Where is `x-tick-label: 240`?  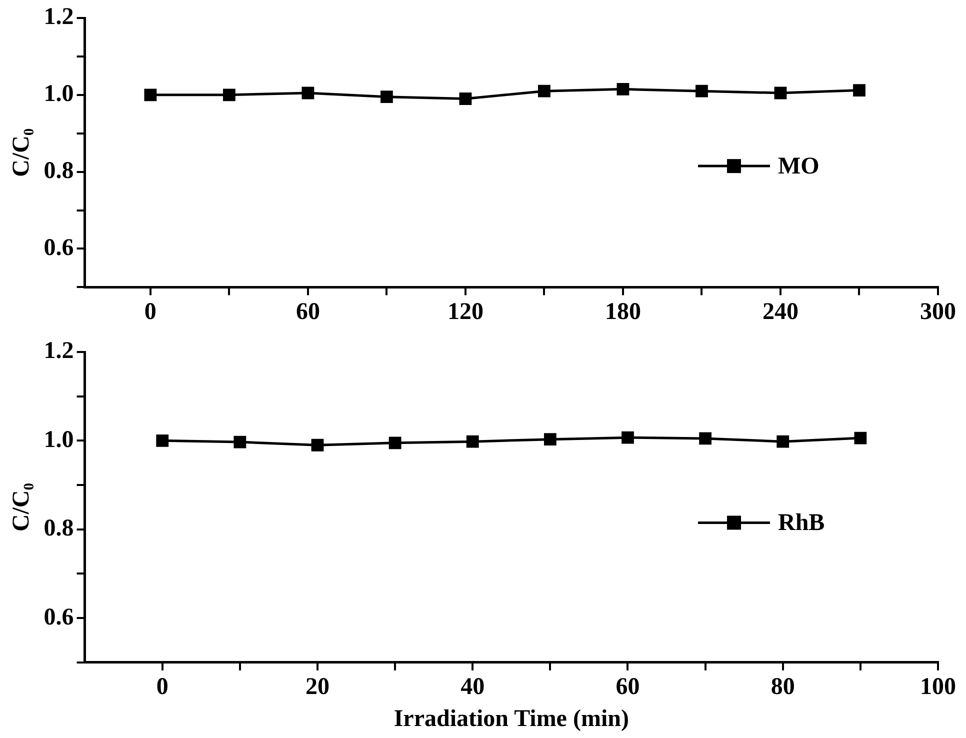
x-tick-label: 240 is located at coordinates (780, 311).